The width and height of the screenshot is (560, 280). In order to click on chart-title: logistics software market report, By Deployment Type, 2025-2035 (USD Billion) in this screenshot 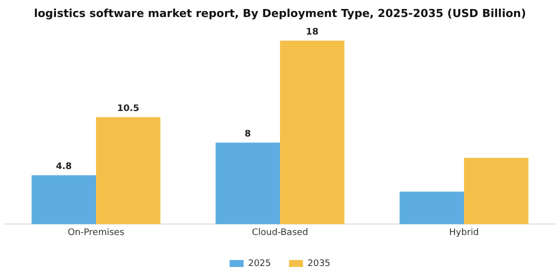, I will do `click(280, 14)`.